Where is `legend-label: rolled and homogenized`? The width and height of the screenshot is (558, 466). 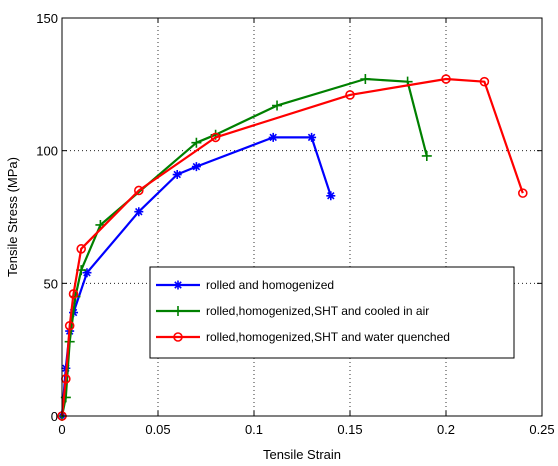 legend-label: rolled and homogenized is located at coordinates (270, 285).